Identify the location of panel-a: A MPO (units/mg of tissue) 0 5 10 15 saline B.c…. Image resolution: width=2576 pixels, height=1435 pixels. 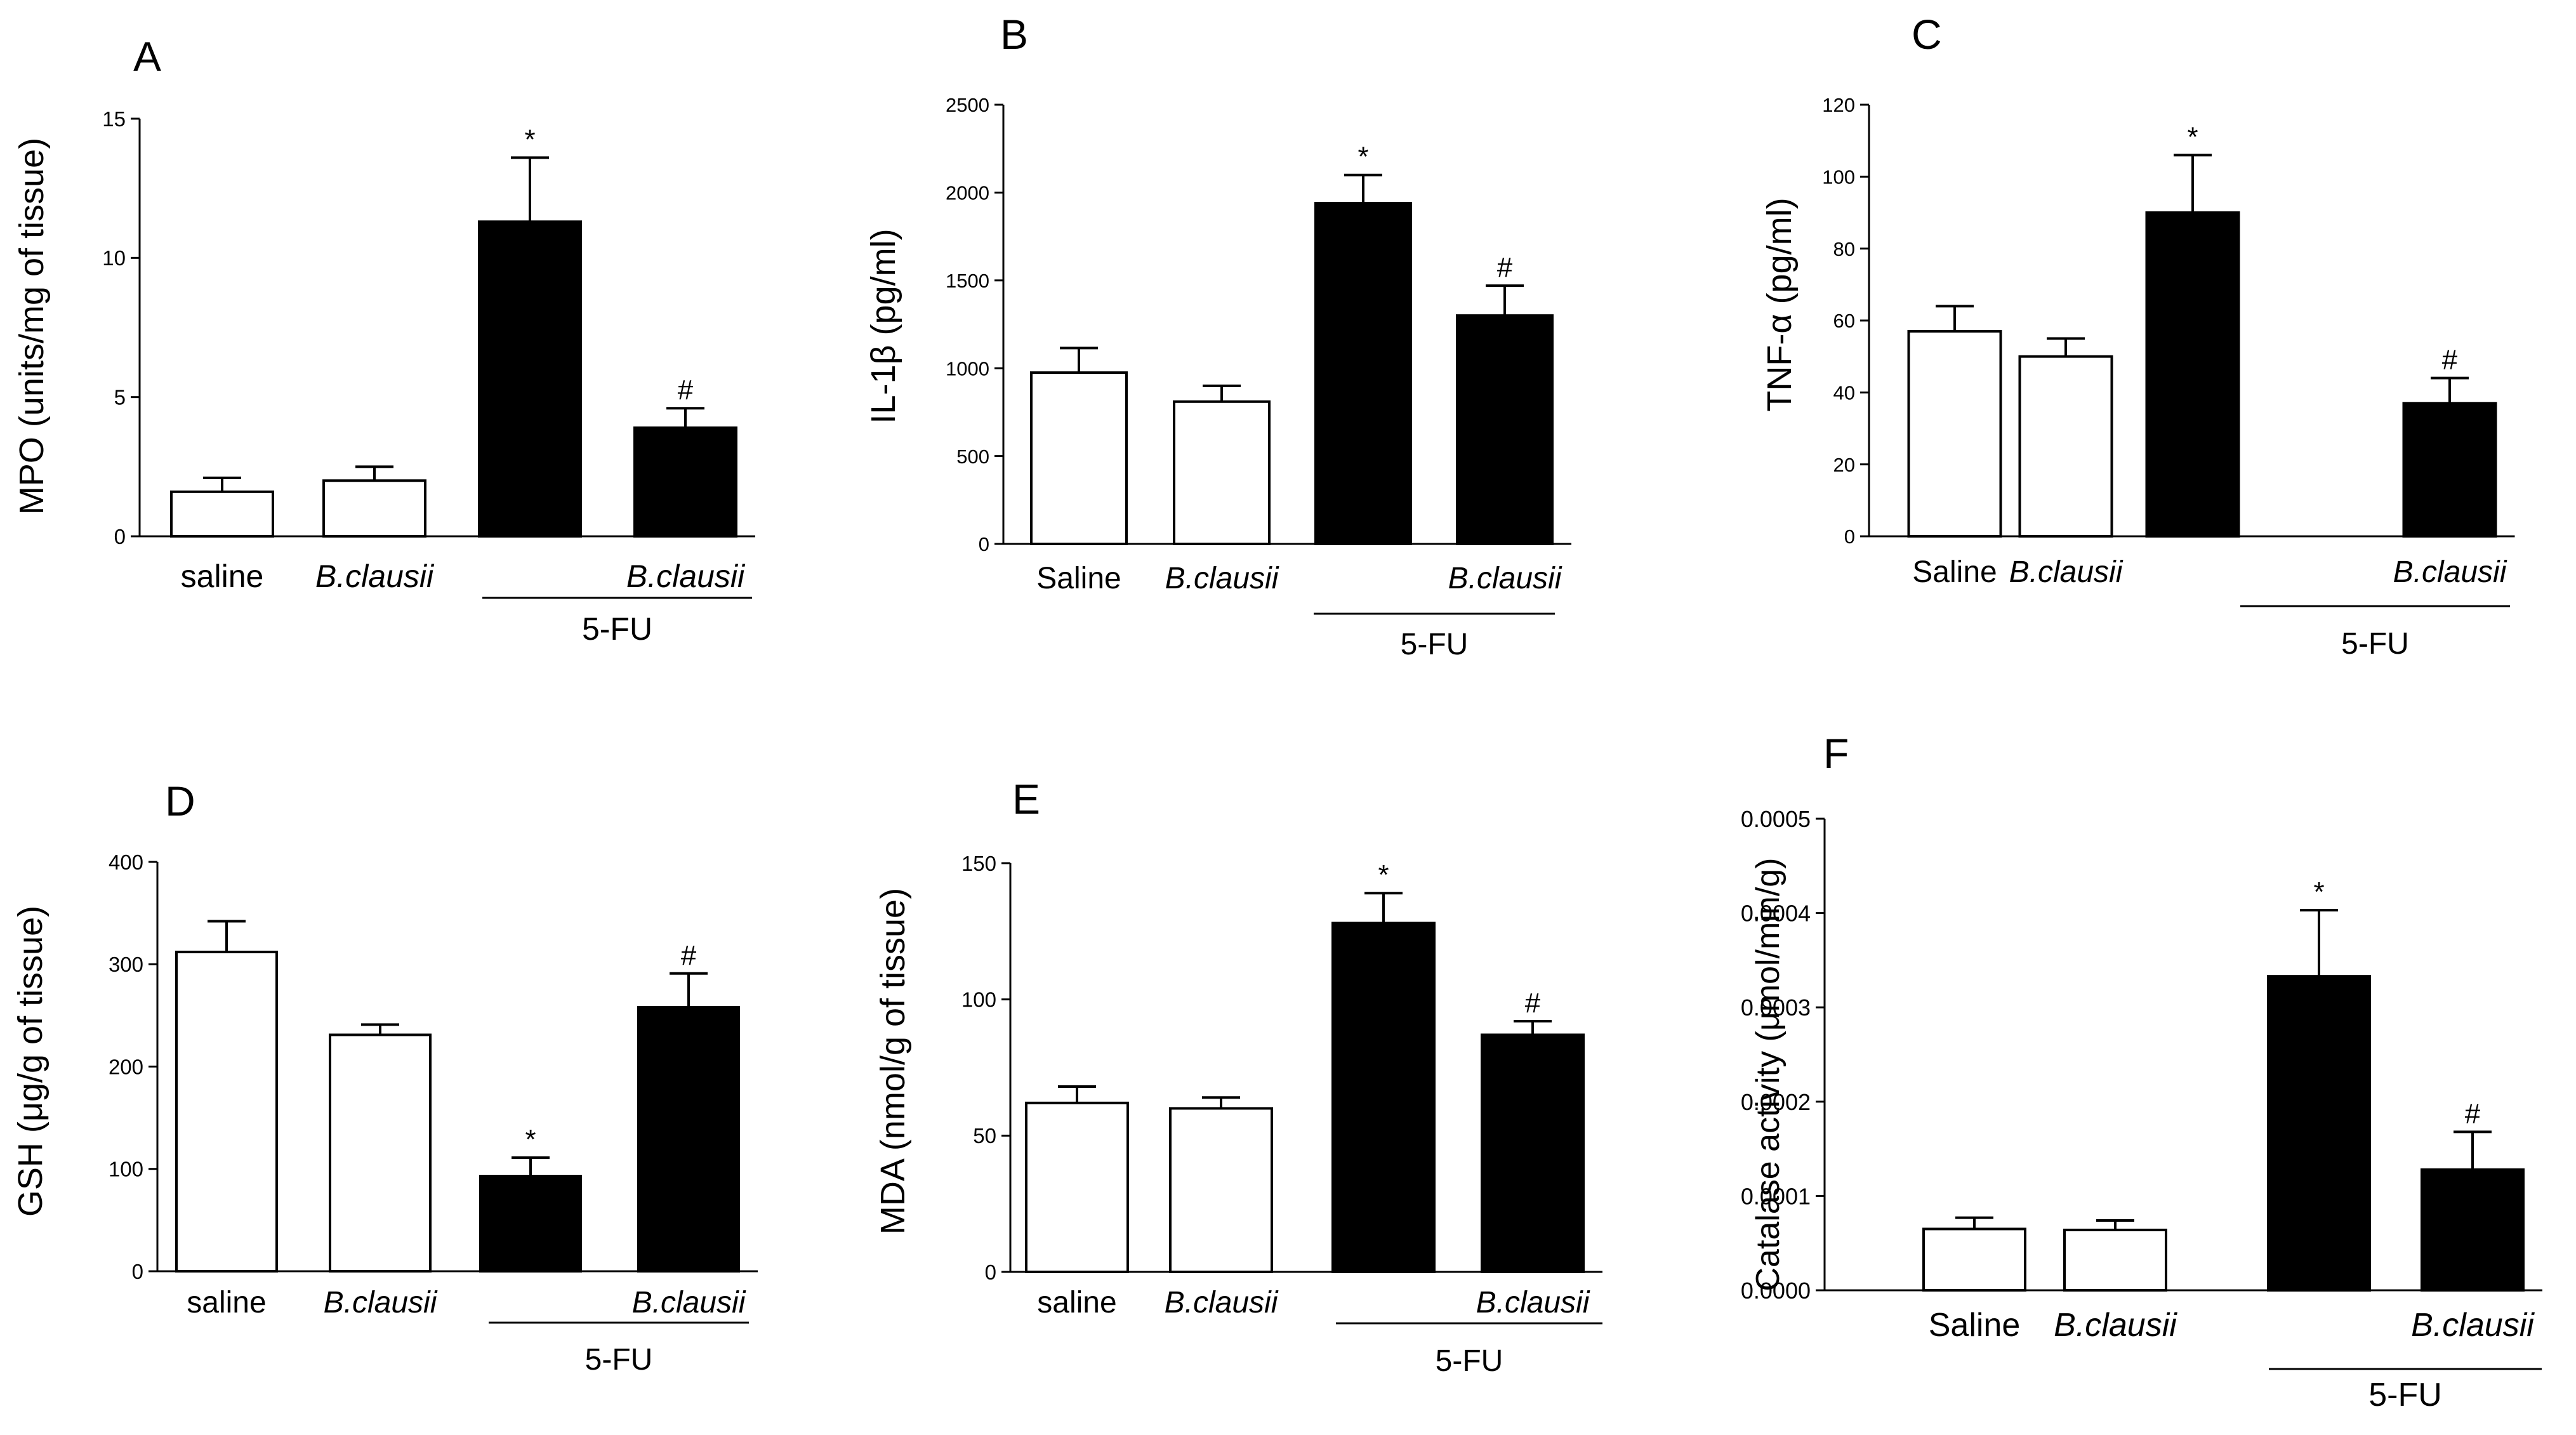
(384, 340).